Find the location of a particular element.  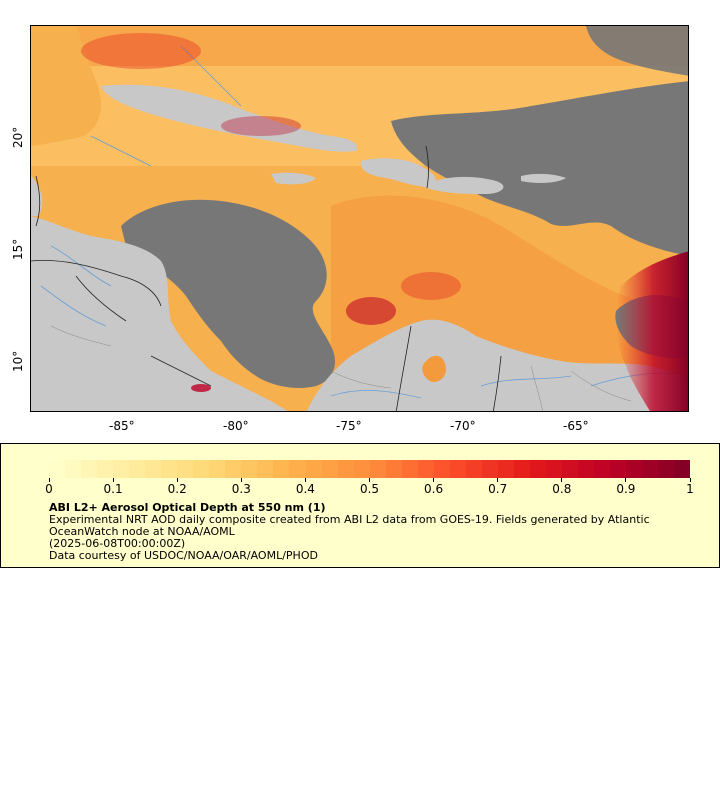

lat-tick-label: 15° is located at coordinates (18, 249).